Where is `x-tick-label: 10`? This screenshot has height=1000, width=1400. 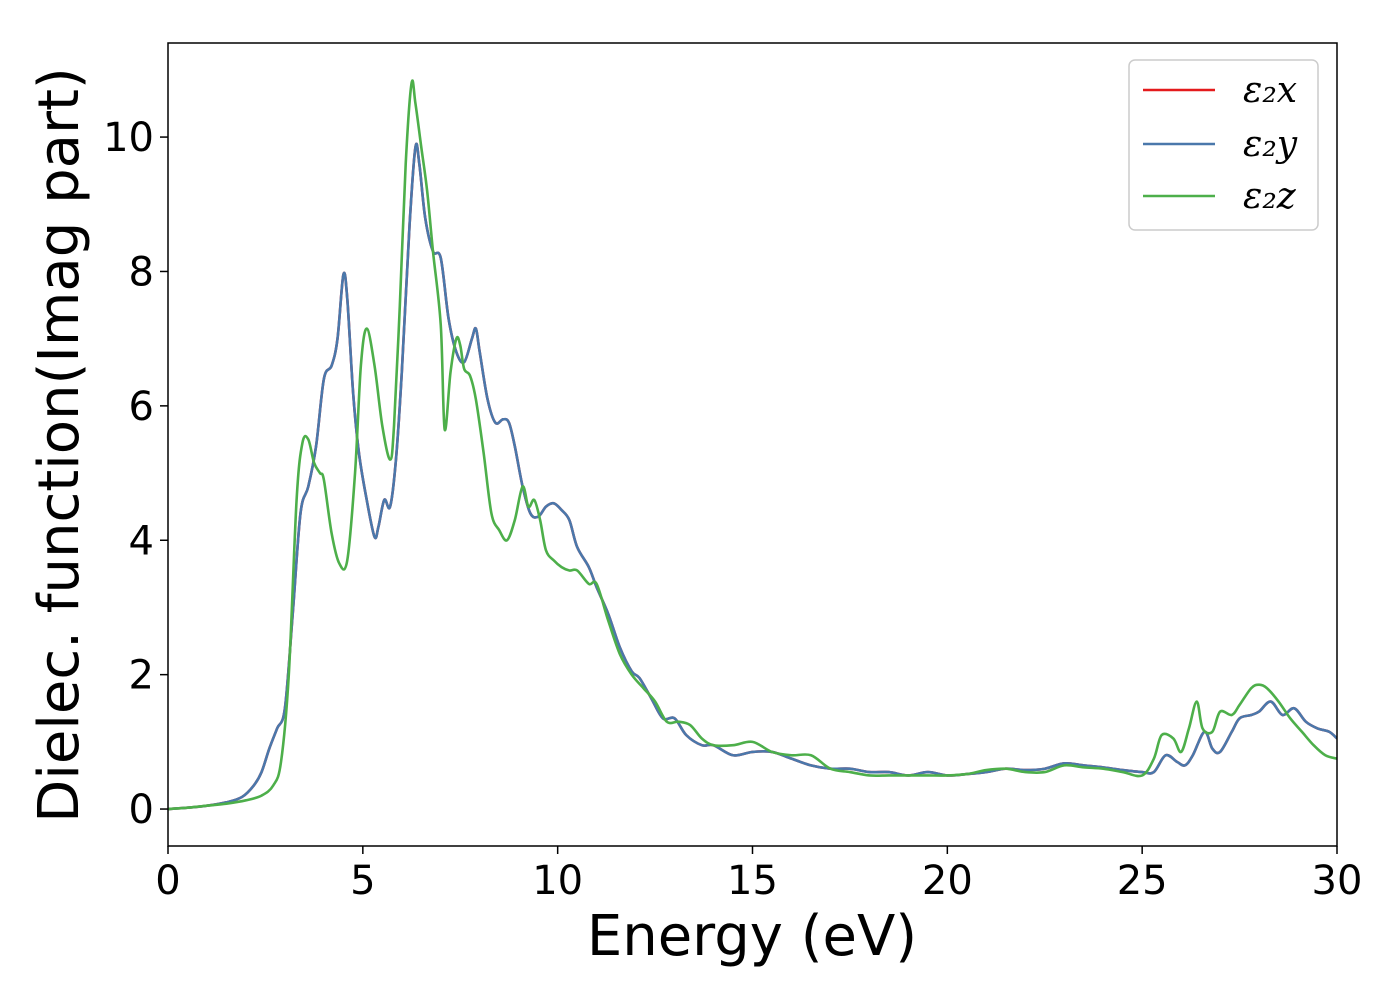 x-tick-label: 10 is located at coordinates (557, 881).